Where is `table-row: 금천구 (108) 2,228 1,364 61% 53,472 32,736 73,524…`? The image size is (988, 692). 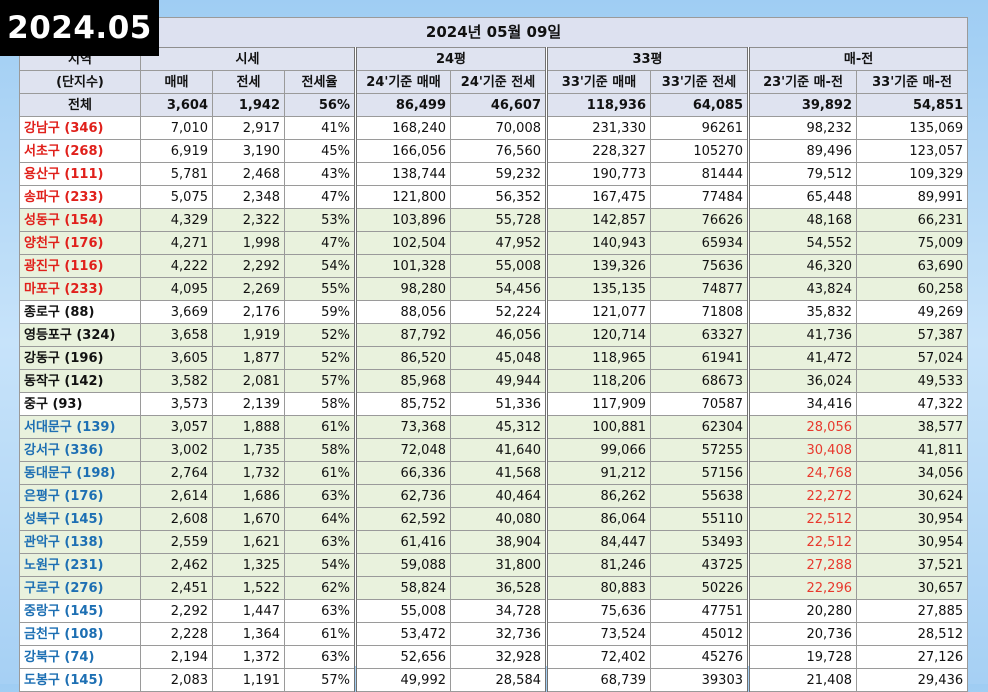 table-row: 금천구 (108) 2,228 1,364 61% 53,472 32,736 73,524… is located at coordinates (494, 634).